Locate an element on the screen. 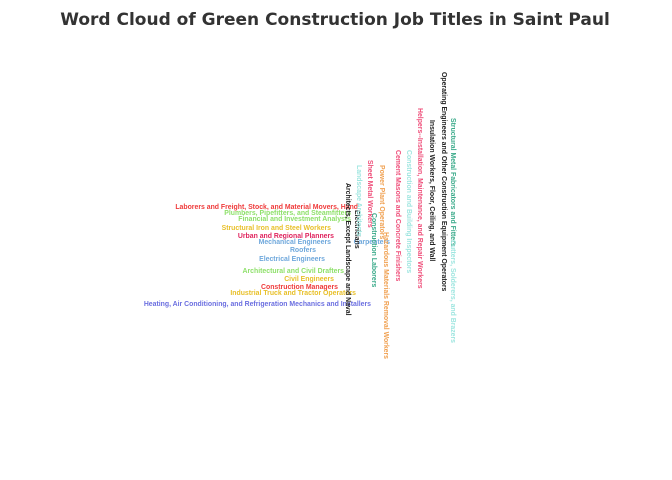  word-6: Mechanical Engineers is located at coordinates (295, 242).